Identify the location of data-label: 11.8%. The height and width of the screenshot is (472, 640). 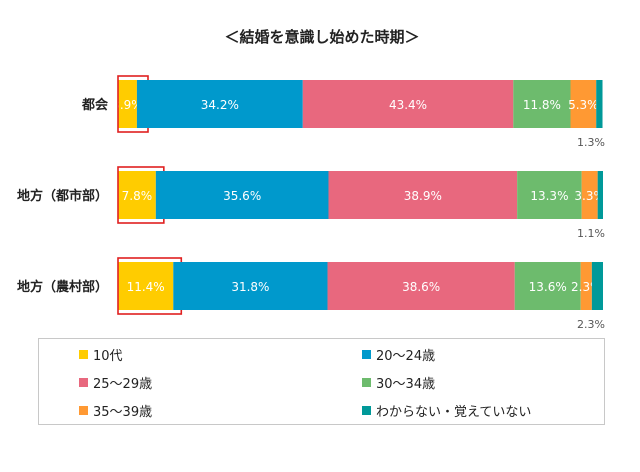
(542, 105).